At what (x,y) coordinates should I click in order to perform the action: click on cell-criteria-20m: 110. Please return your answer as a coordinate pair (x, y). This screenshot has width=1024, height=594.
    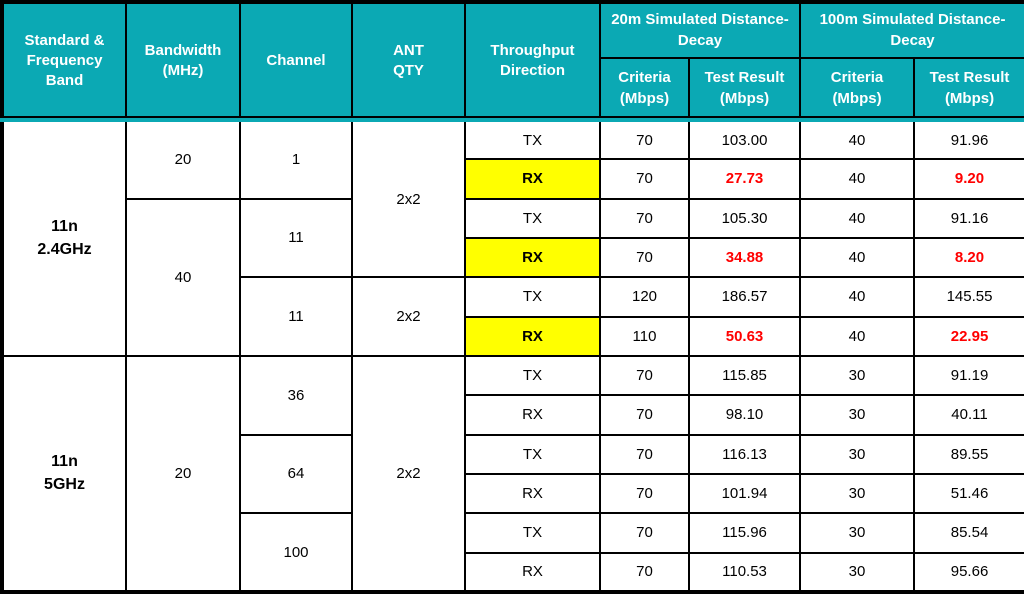
    Looking at the image, I should click on (644, 336).